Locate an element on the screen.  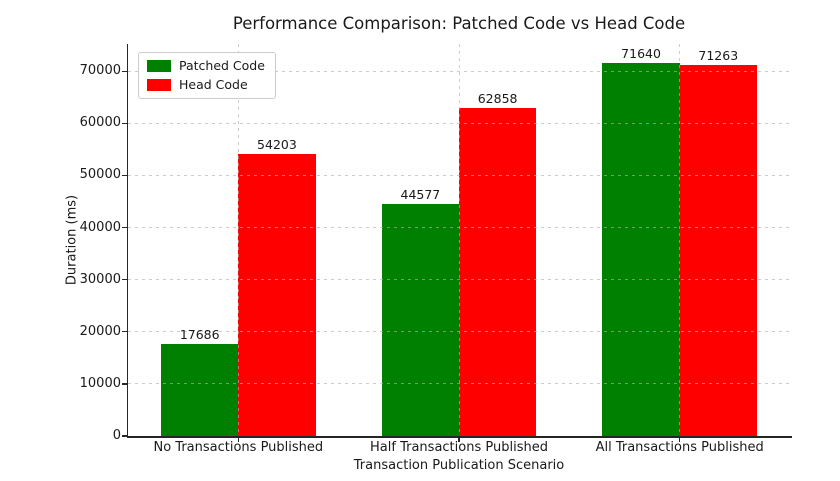
bar-value-label: 62858 is located at coordinates (497, 99).